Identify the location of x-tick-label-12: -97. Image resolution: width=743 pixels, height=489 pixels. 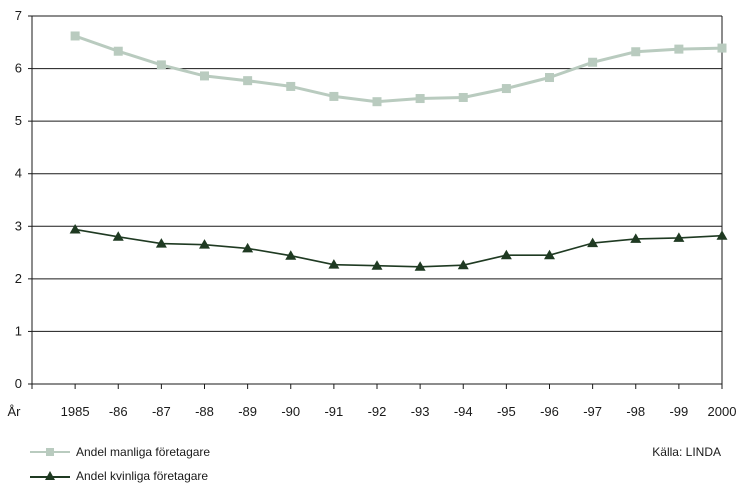
(592, 411).